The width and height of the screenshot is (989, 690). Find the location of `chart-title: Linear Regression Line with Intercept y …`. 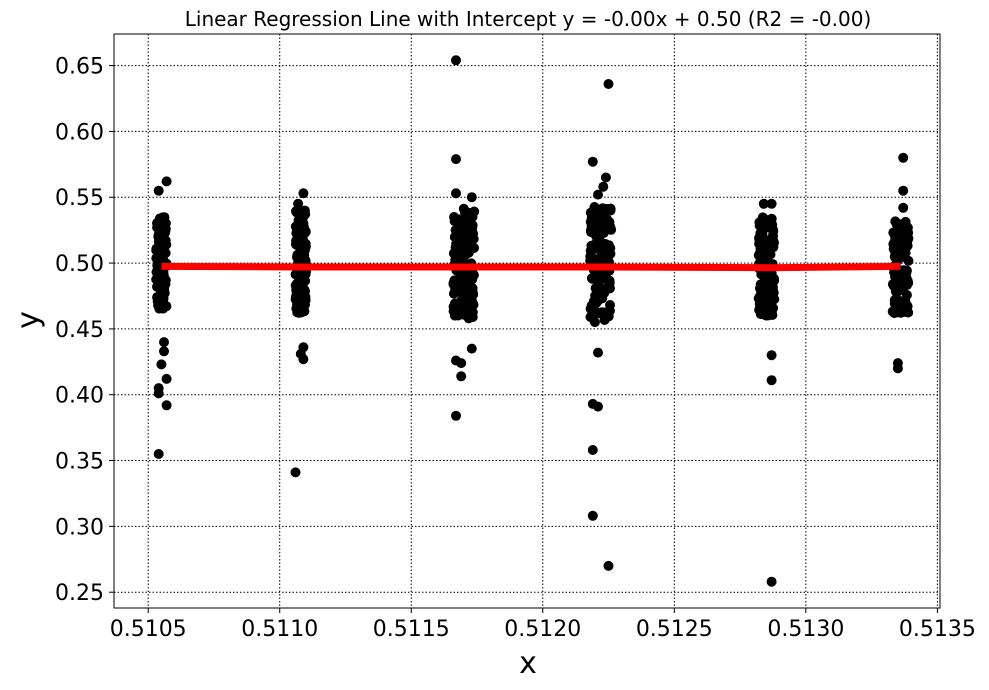

chart-title: Linear Regression Line with Intercept y … is located at coordinates (528, 19).